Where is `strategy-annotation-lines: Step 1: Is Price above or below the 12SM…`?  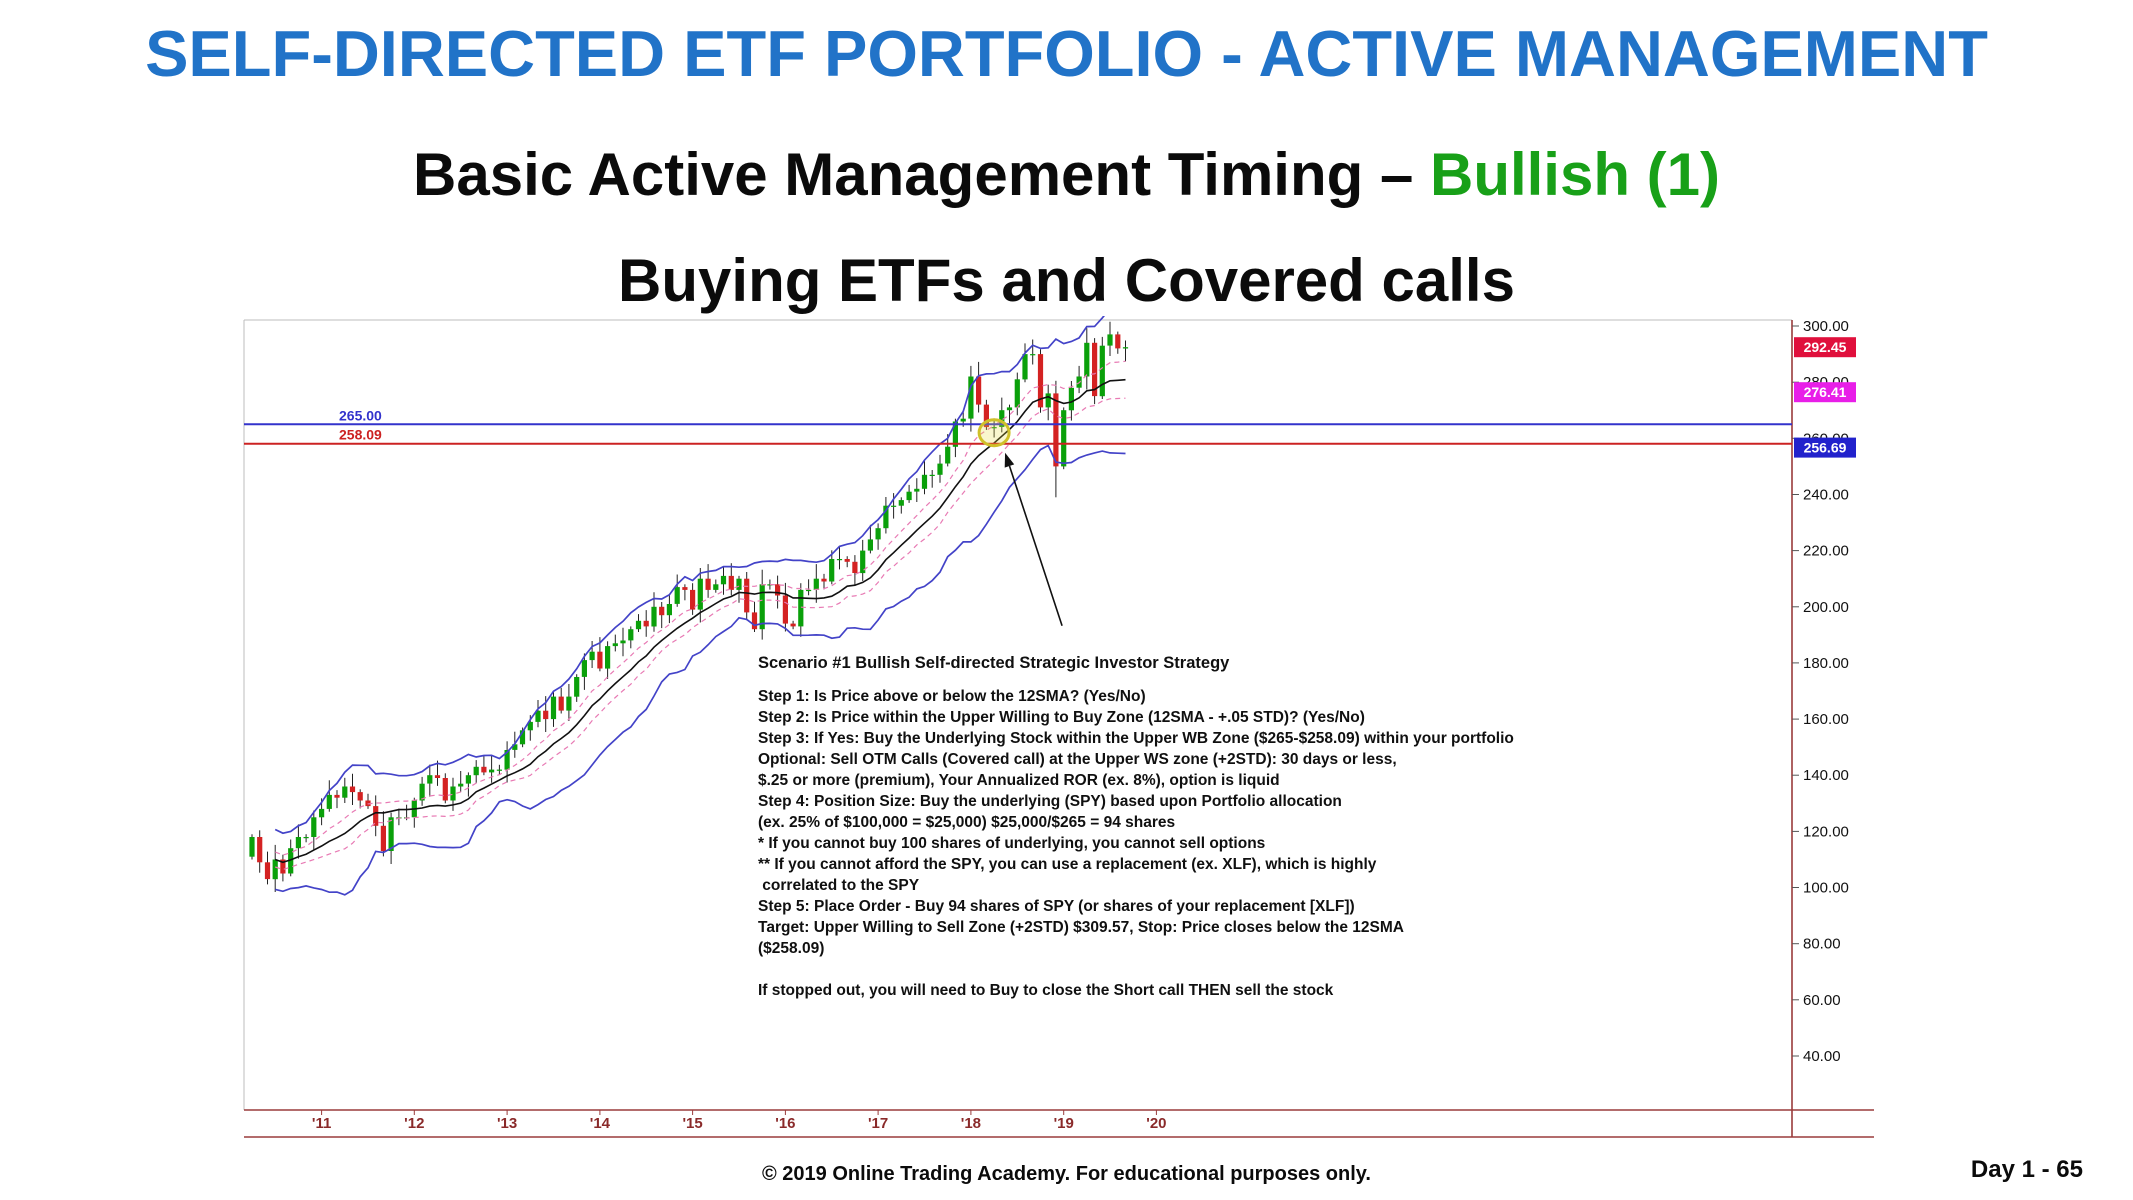
strategy-annotation-lines: Step 1: Is Price above or below the 12SM… is located at coordinates (1248, 843).